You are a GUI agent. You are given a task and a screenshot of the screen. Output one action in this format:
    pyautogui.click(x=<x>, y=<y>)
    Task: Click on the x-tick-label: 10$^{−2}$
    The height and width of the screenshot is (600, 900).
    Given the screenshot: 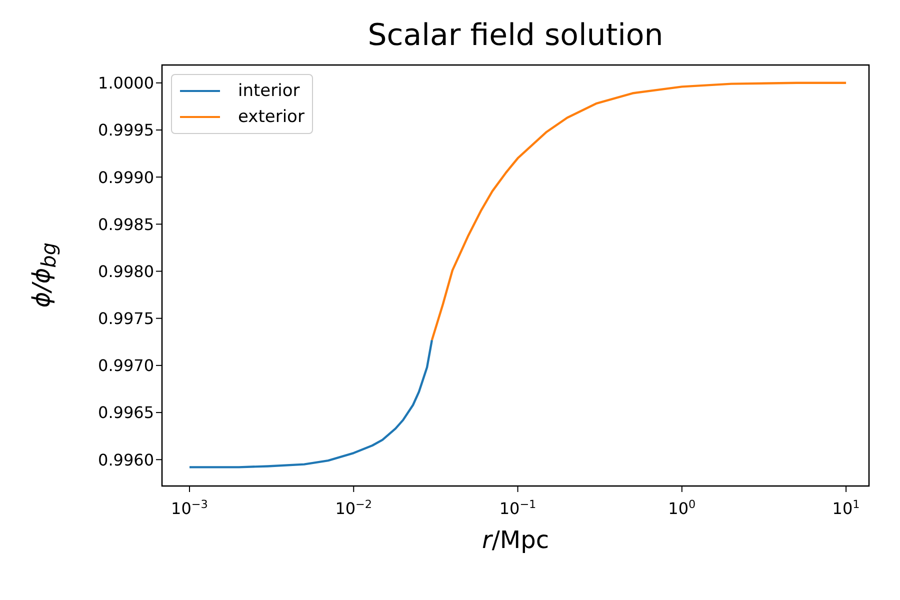 What is the action you would take?
    pyautogui.click(x=353, y=508)
    